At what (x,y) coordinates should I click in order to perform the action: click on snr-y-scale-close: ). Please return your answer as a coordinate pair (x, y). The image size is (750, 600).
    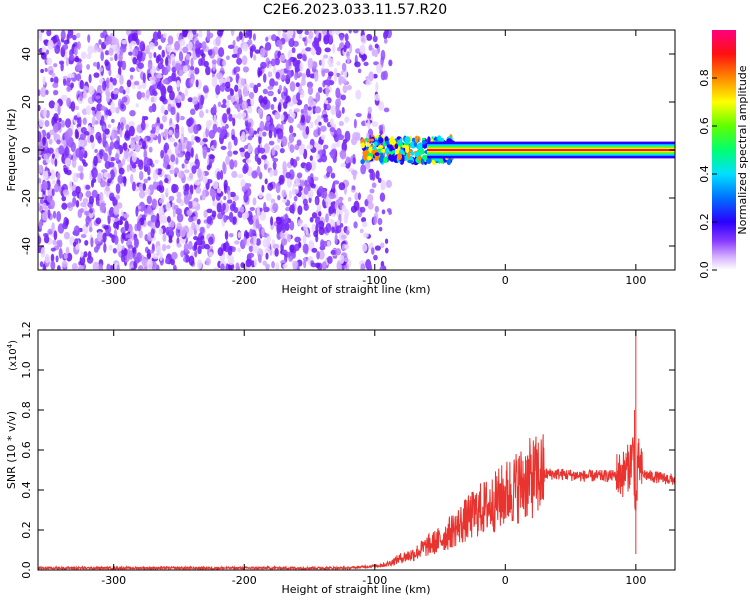
    Looking at the image, I should click on (13, 342).